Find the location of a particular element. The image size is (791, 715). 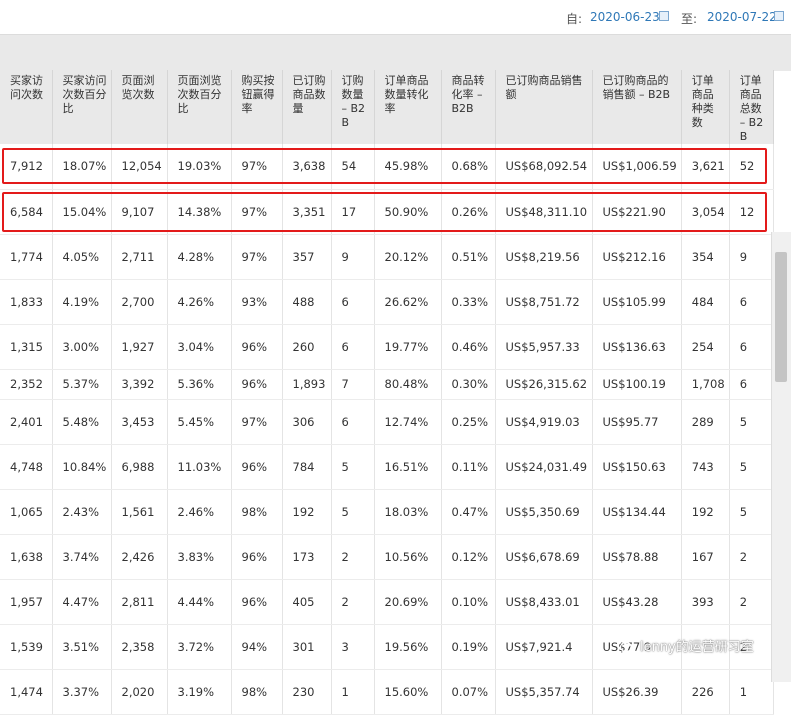

table-cell: US$6,678.69 is located at coordinates (544, 557).